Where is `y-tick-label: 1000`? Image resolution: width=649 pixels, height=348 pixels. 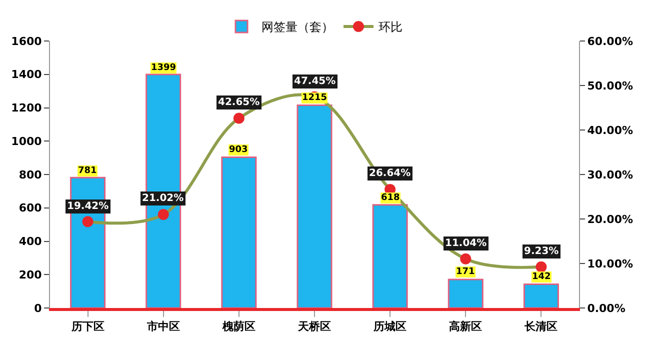 y-tick-label: 1000 is located at coordinates (26, 141).